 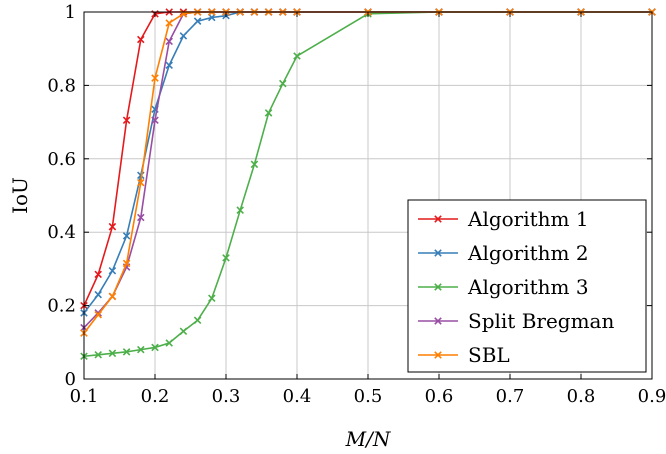 I want to click on y-tick-label: 0.6, so click(x=61, y=159).